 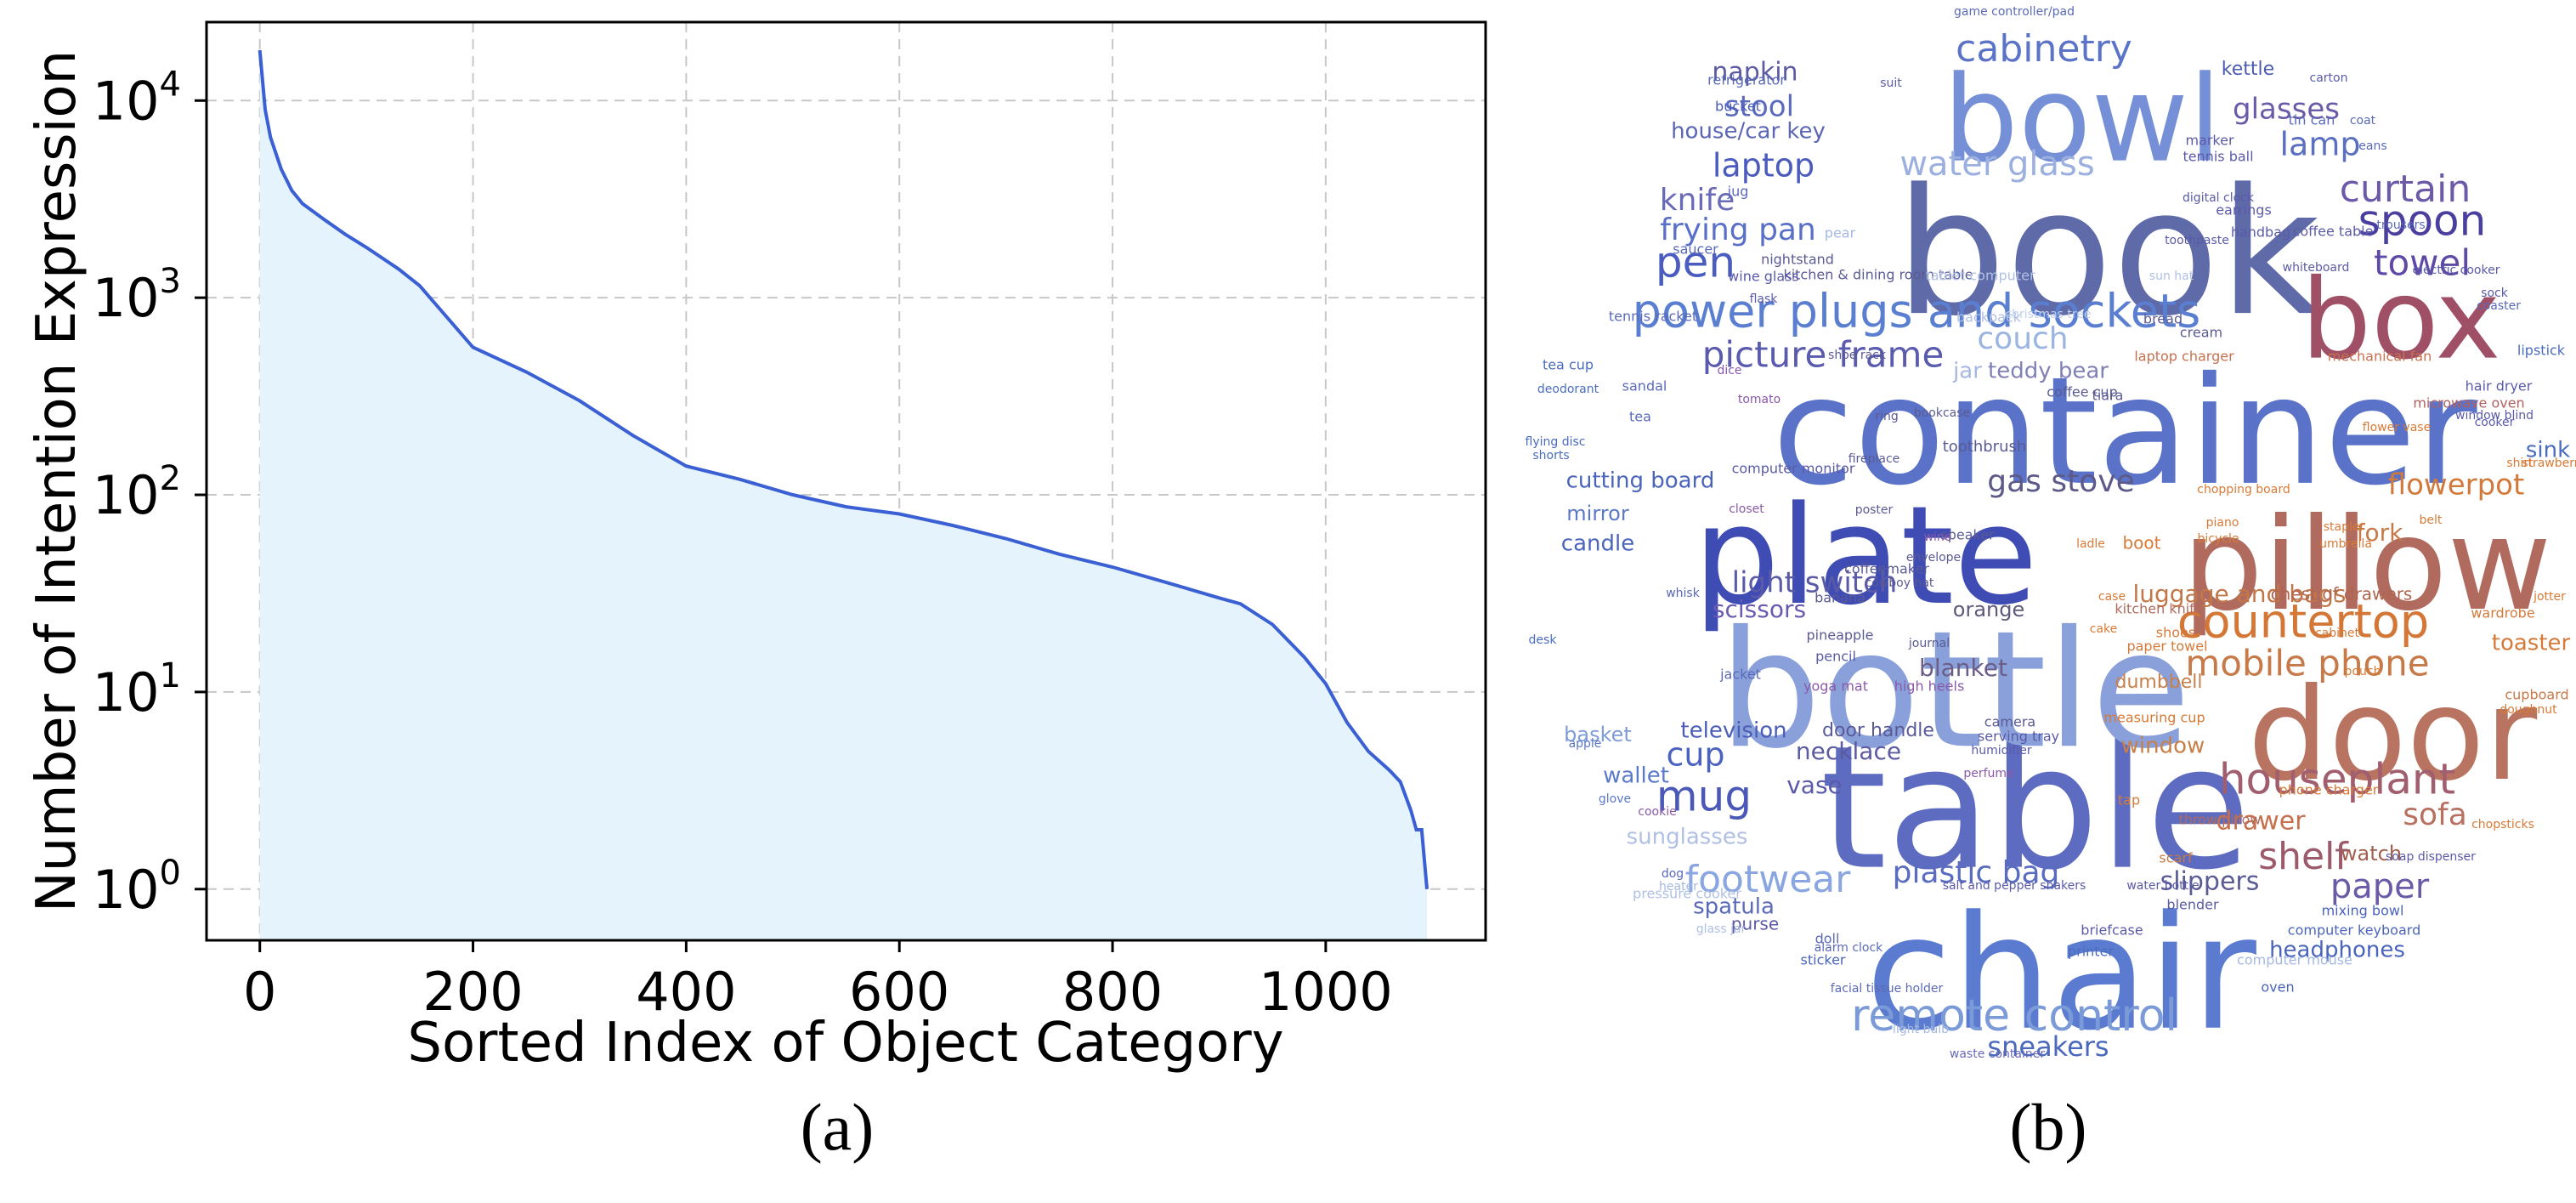 What do you see at coordinates (2220, 820) in the screenshot?
I see `cloud-word: throw pillow` at bounding box center [2220, 820].